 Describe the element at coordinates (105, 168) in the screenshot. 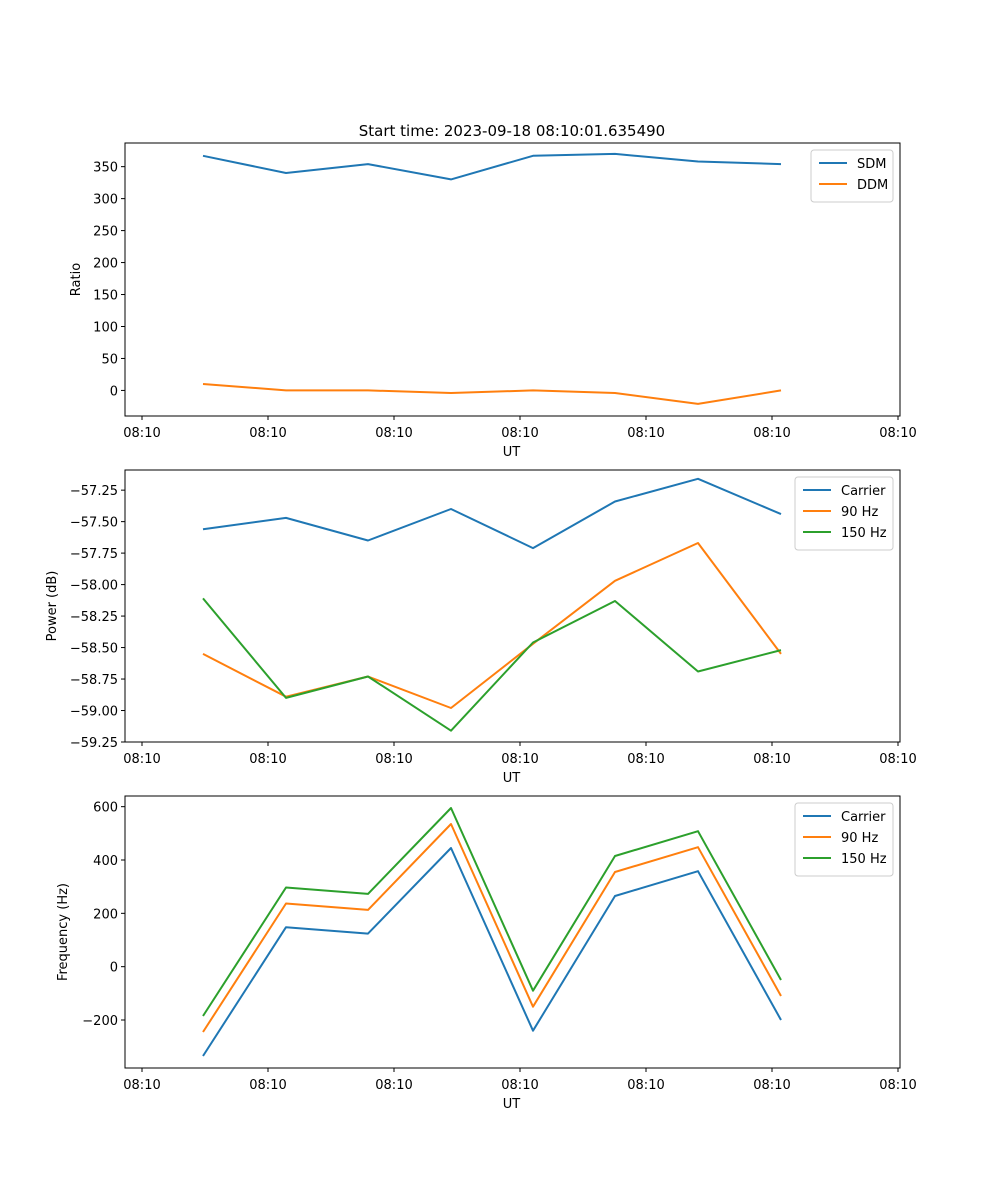

I see `y-tick-label: 350` at that location.